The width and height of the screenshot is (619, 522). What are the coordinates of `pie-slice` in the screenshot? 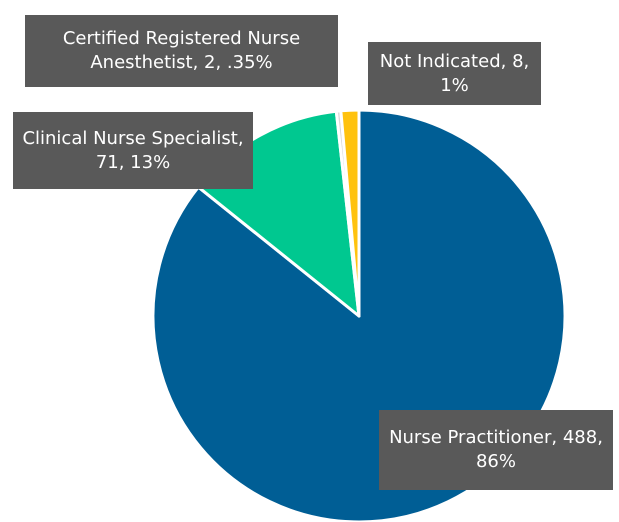 It's located at (350, 213).